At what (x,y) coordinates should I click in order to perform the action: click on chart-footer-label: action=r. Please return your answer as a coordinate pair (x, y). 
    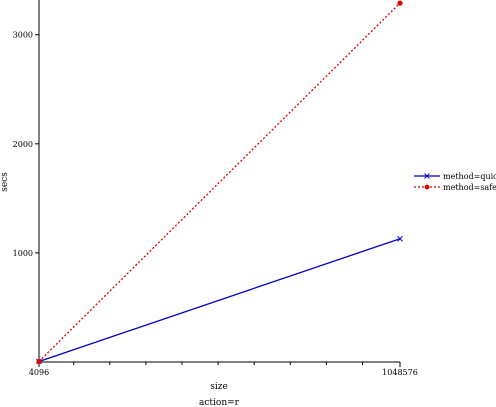
    Looking at the image, I should click on (219, 402).